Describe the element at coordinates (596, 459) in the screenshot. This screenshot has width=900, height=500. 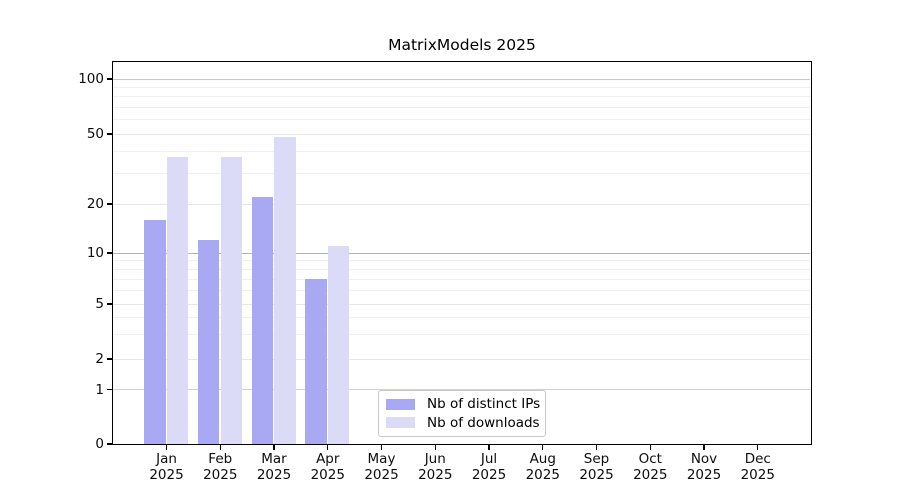
I see `x-tick-label-month: Sep` at that location.